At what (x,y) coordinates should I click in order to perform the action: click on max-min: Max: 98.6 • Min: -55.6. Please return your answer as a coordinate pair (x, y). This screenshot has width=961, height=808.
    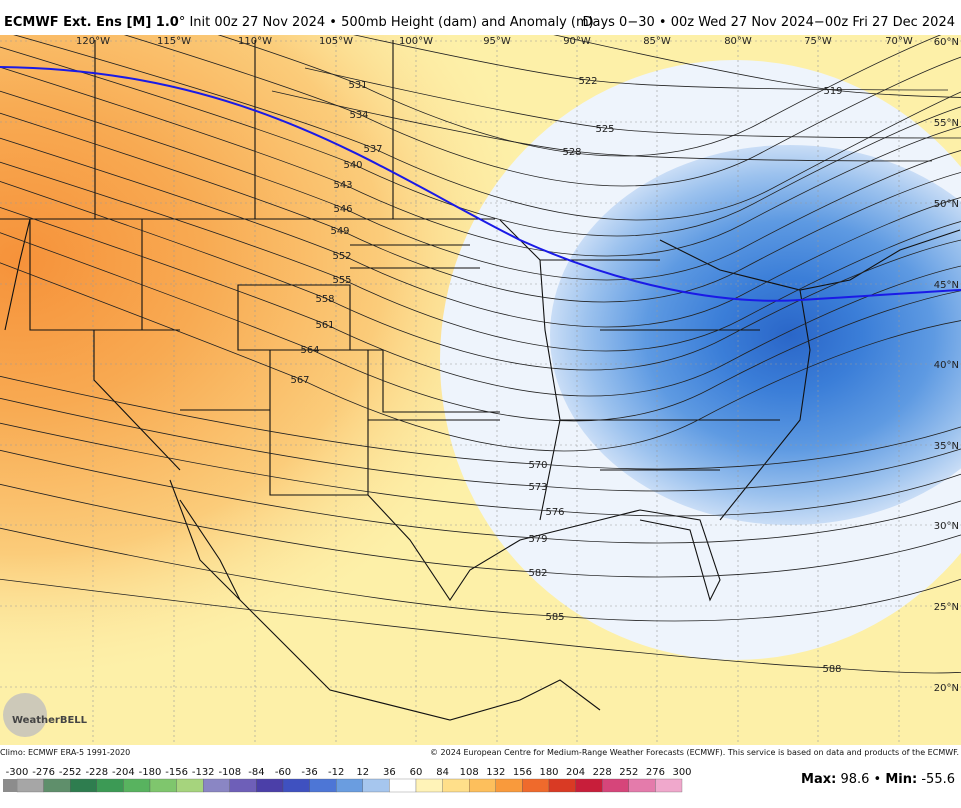
    Looking at the image, I should click on (878, 779).